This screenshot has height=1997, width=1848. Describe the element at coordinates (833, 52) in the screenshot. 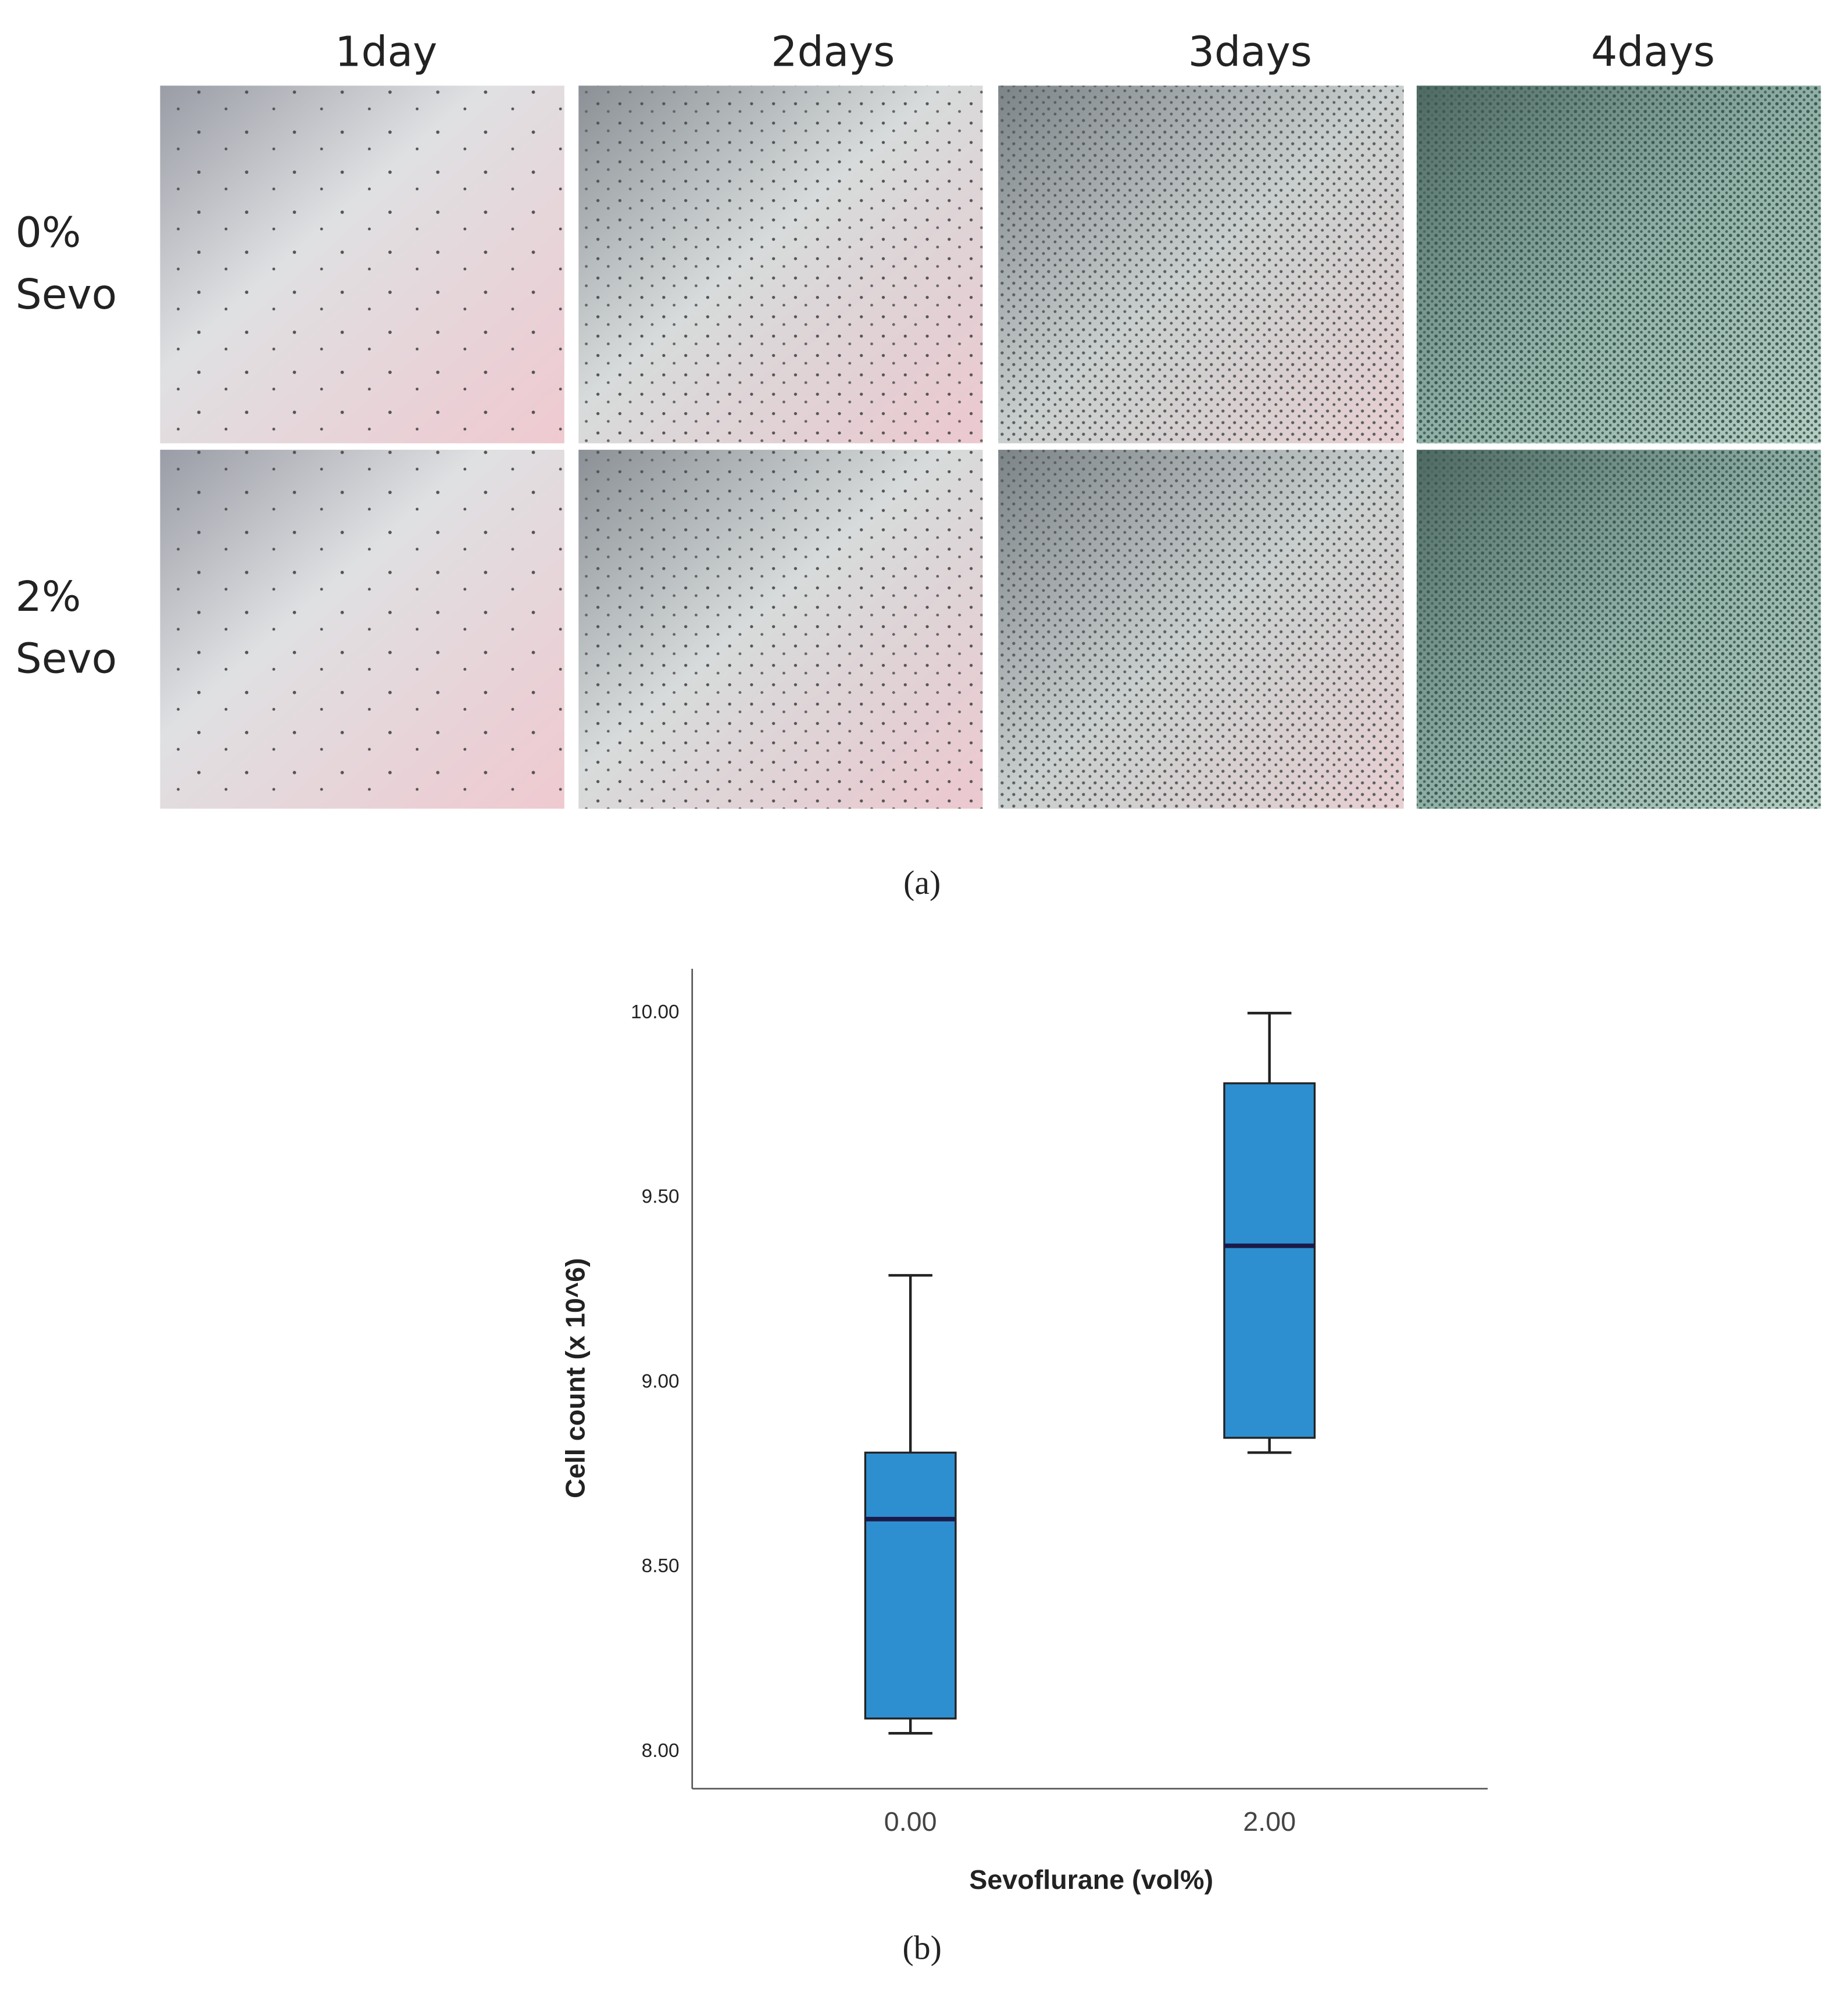

I see `column-label: 2days` at that location.